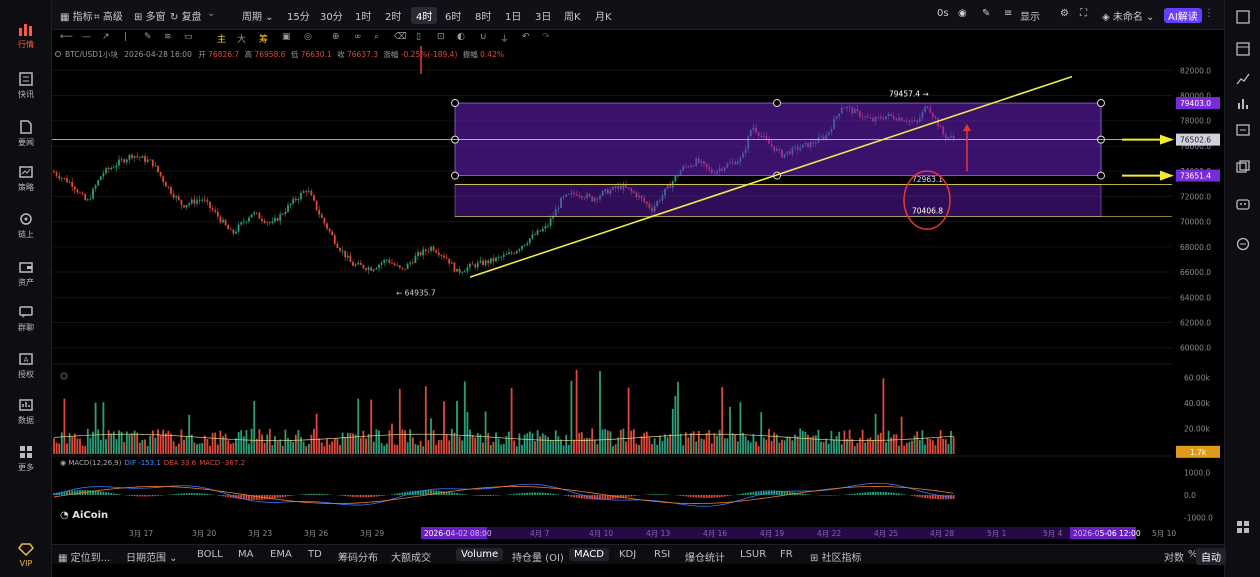 The width and height of the screenshot is (1260, 577). Describe the element at coordinates (264, 40) in the screenshot. I see `toolbar-chip: 筹` at that location.